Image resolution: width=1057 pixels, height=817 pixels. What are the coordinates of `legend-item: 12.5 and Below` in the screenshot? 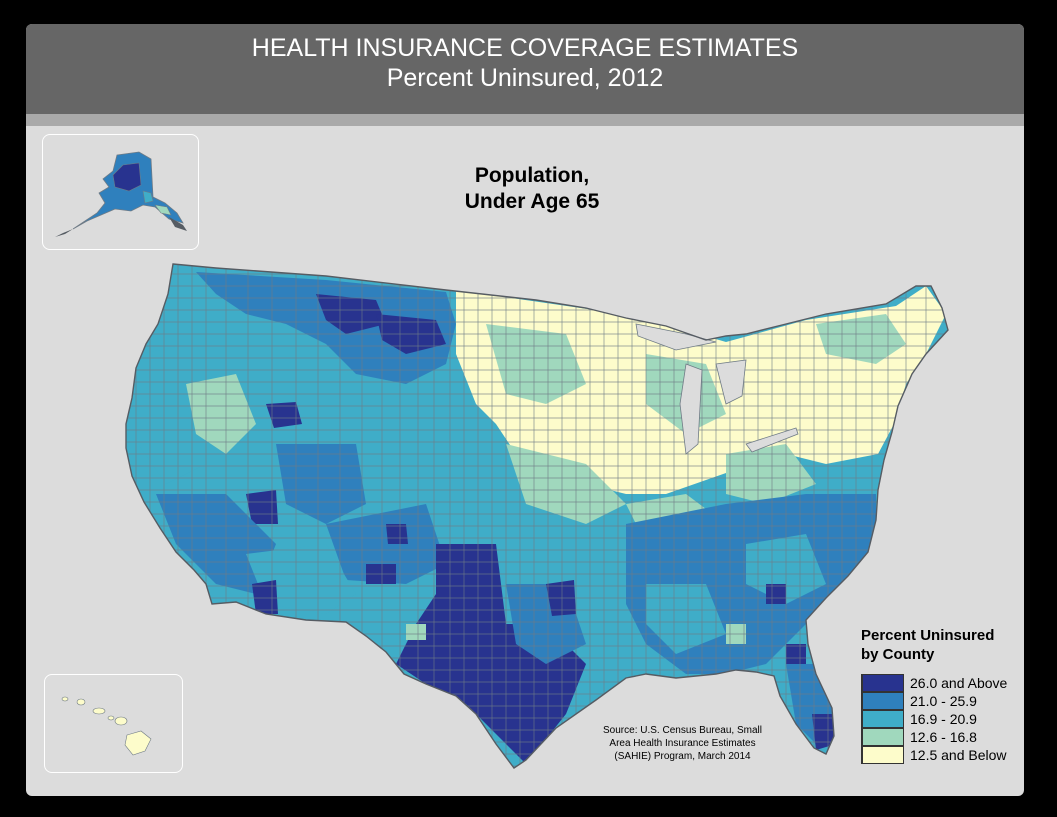 It's located at (941, 755).